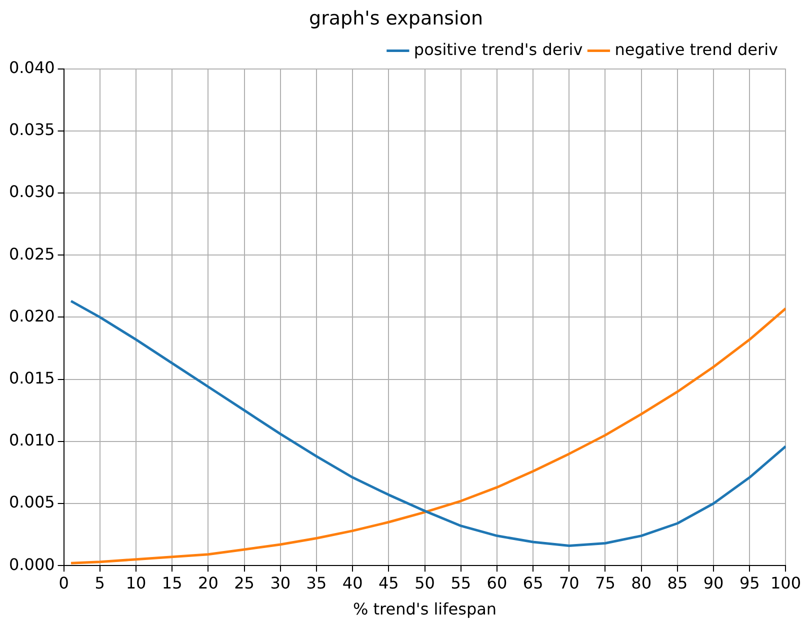  I want to click on y-tick-label: 0.035, so click(31, 130).